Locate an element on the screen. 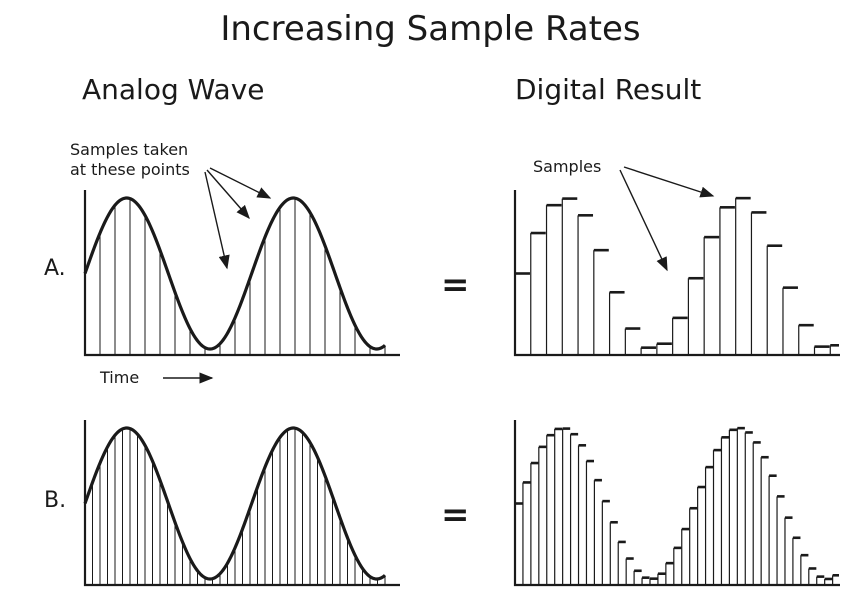 This screenshot has width=861, height=600. row-a-equals-sign: = is located at coordinates (455, 285).